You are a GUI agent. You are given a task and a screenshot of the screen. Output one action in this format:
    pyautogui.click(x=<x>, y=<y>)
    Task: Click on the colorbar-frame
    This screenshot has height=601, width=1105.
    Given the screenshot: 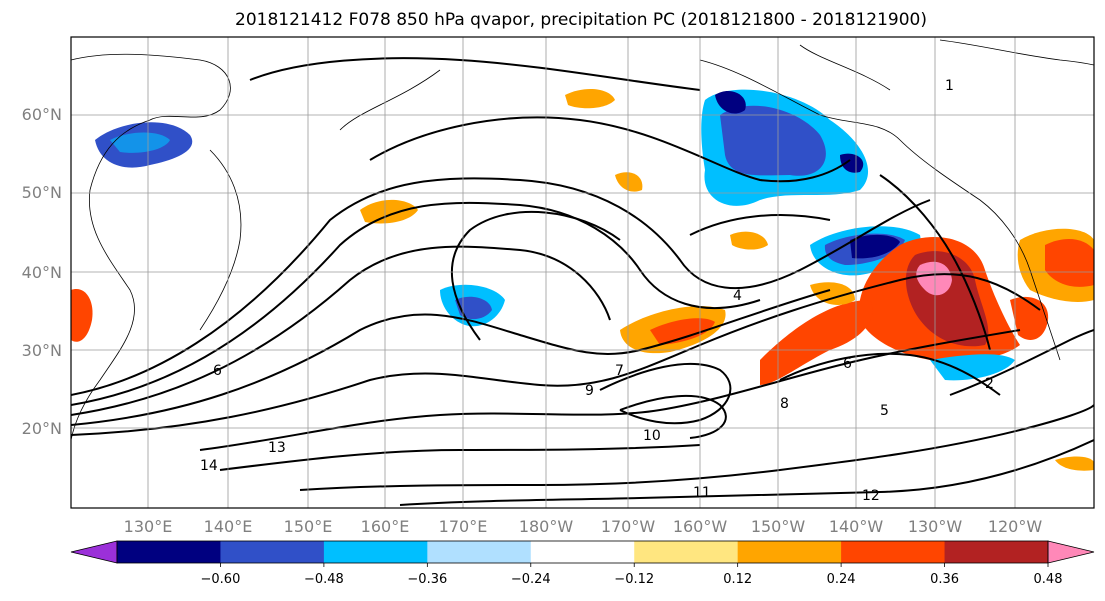 What is the action you would take?
    pyautogui.click(x=582, y=552)
    